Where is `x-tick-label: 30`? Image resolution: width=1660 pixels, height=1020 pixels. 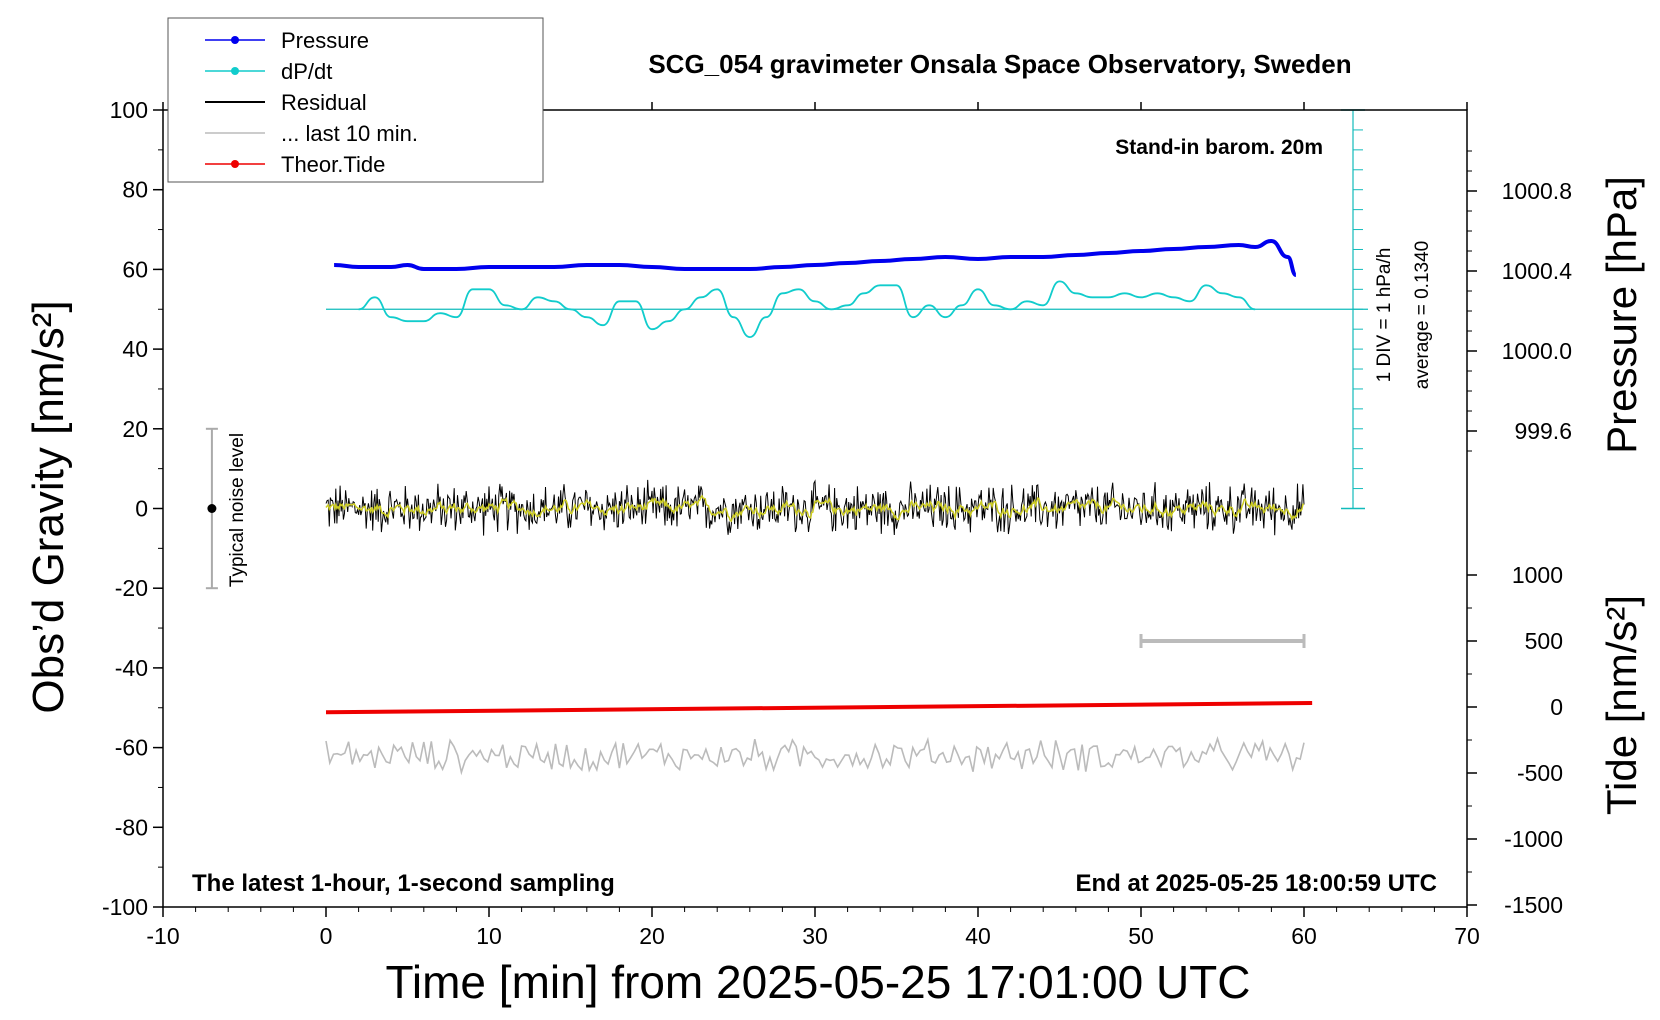
x-tick-label: 30 is located at coordinates (815, 936).